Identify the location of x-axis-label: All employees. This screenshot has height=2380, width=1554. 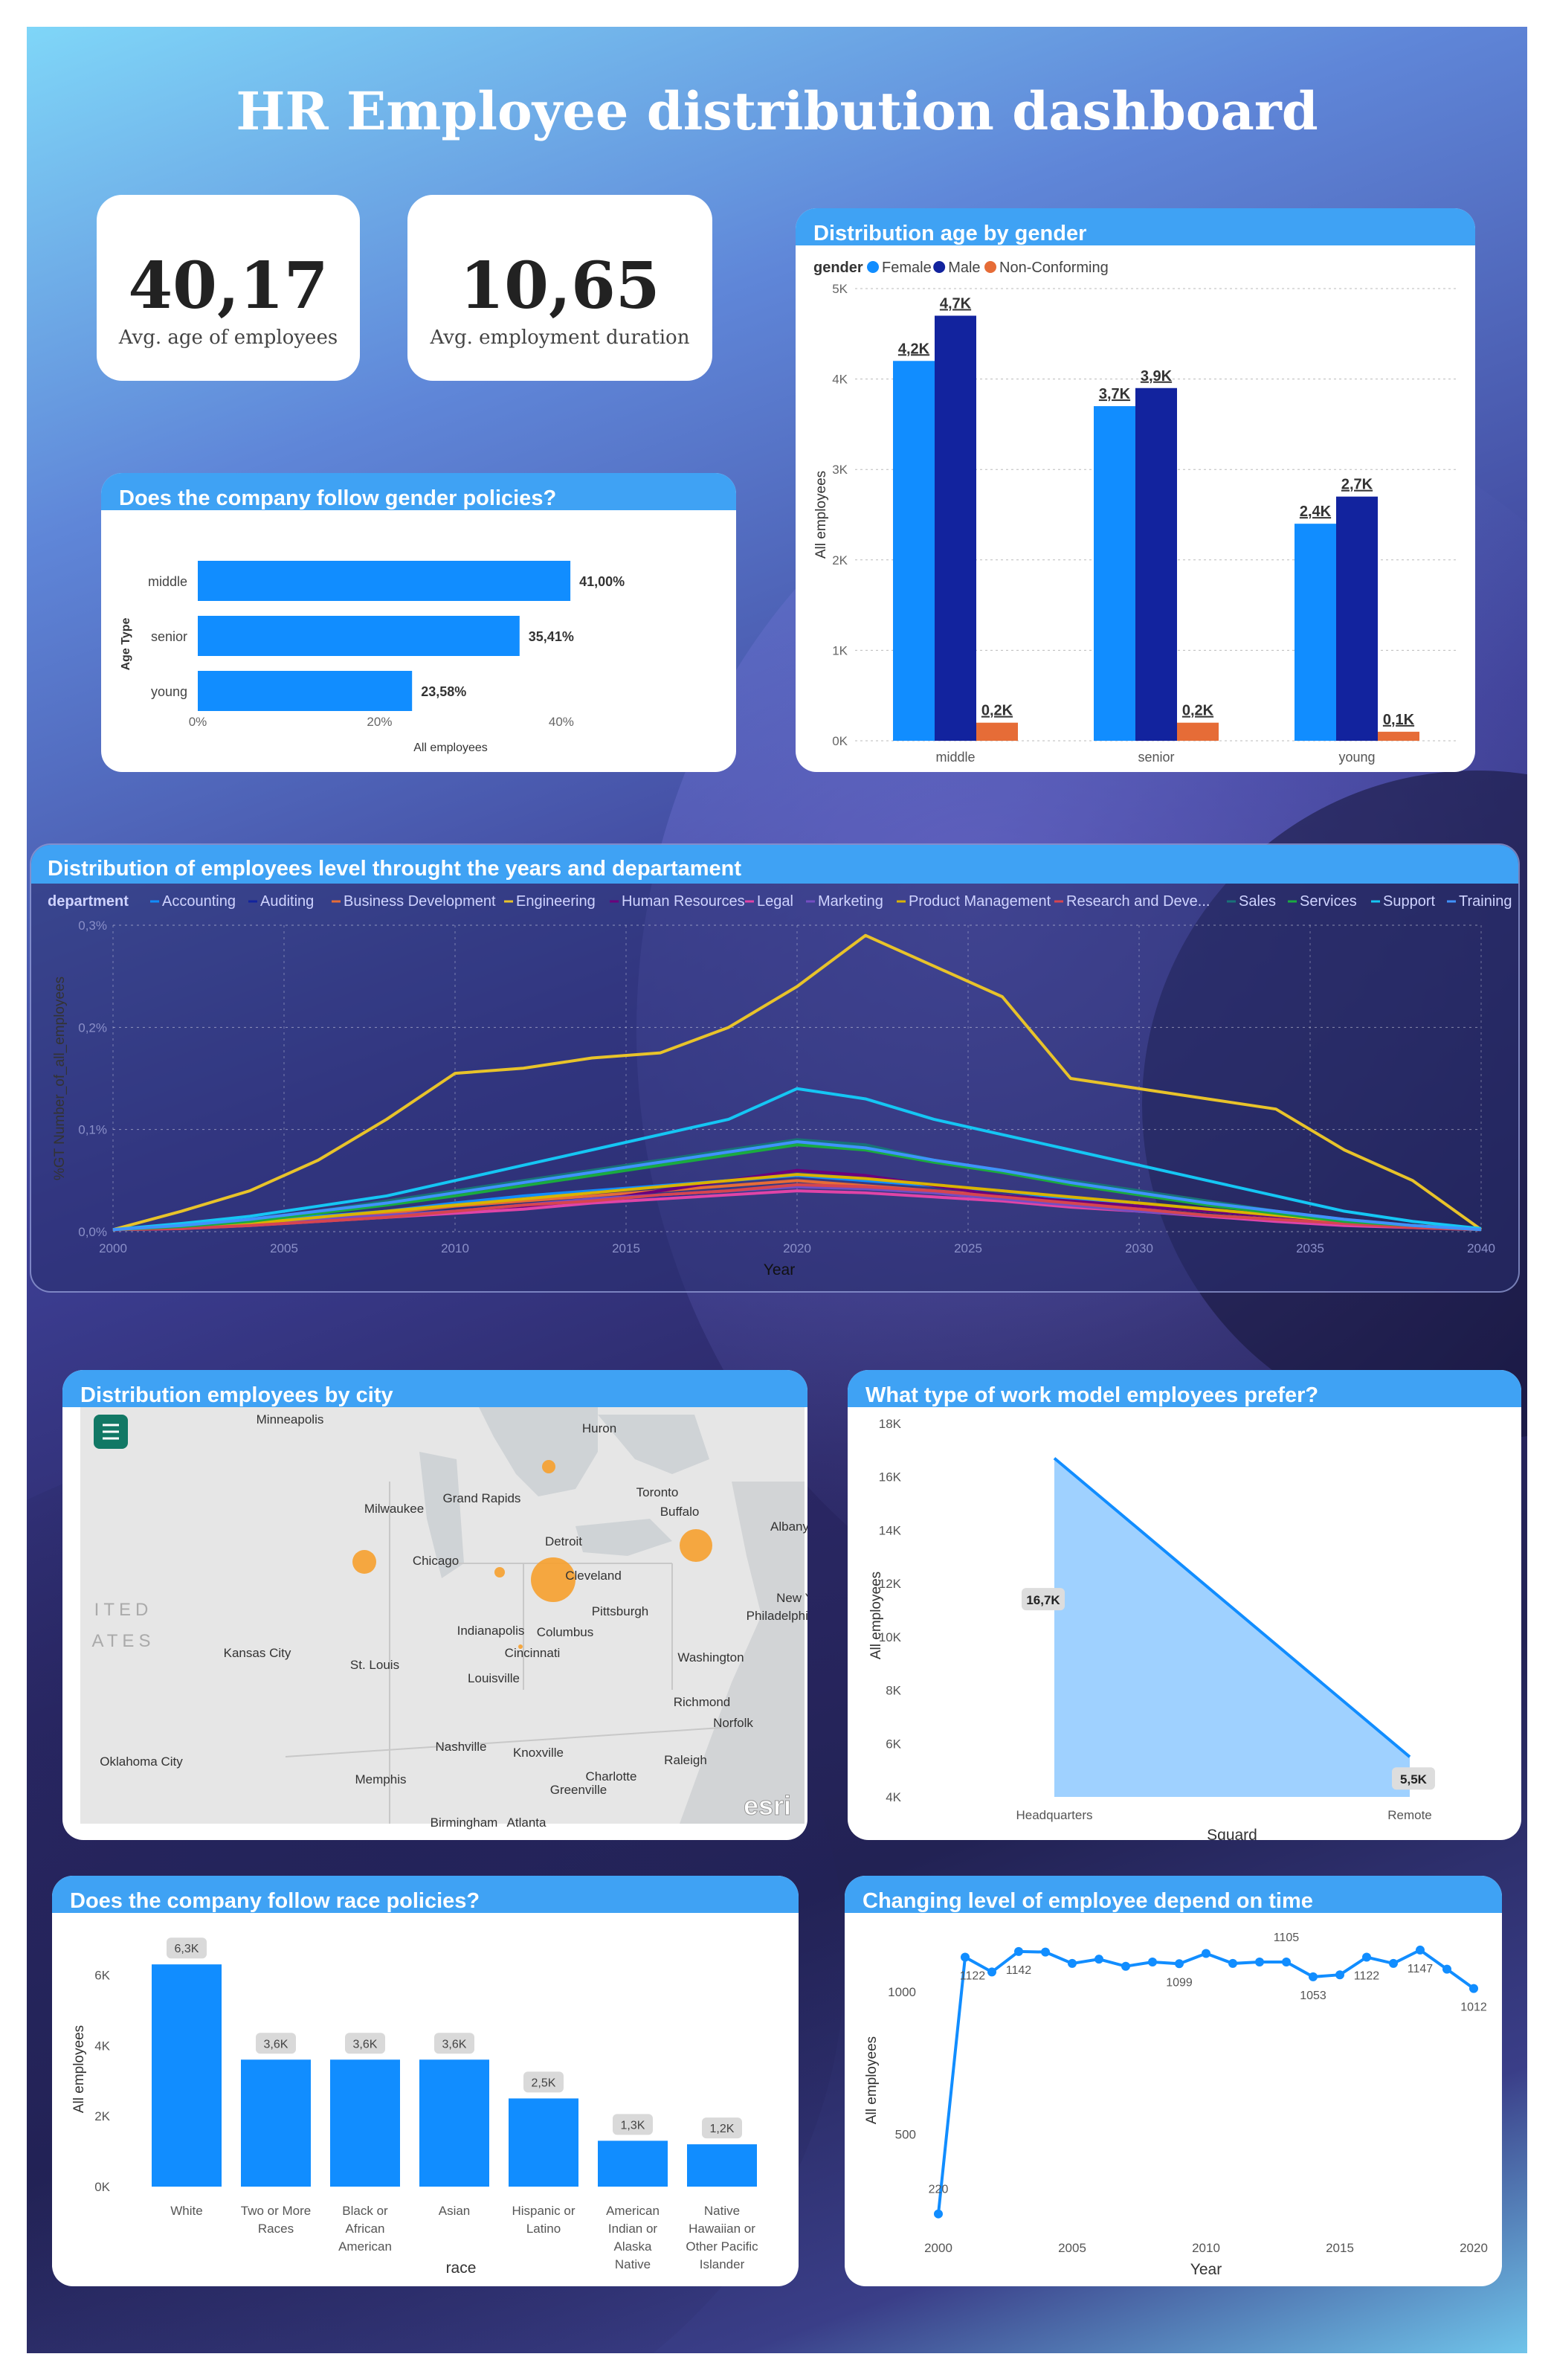
(450, 748).